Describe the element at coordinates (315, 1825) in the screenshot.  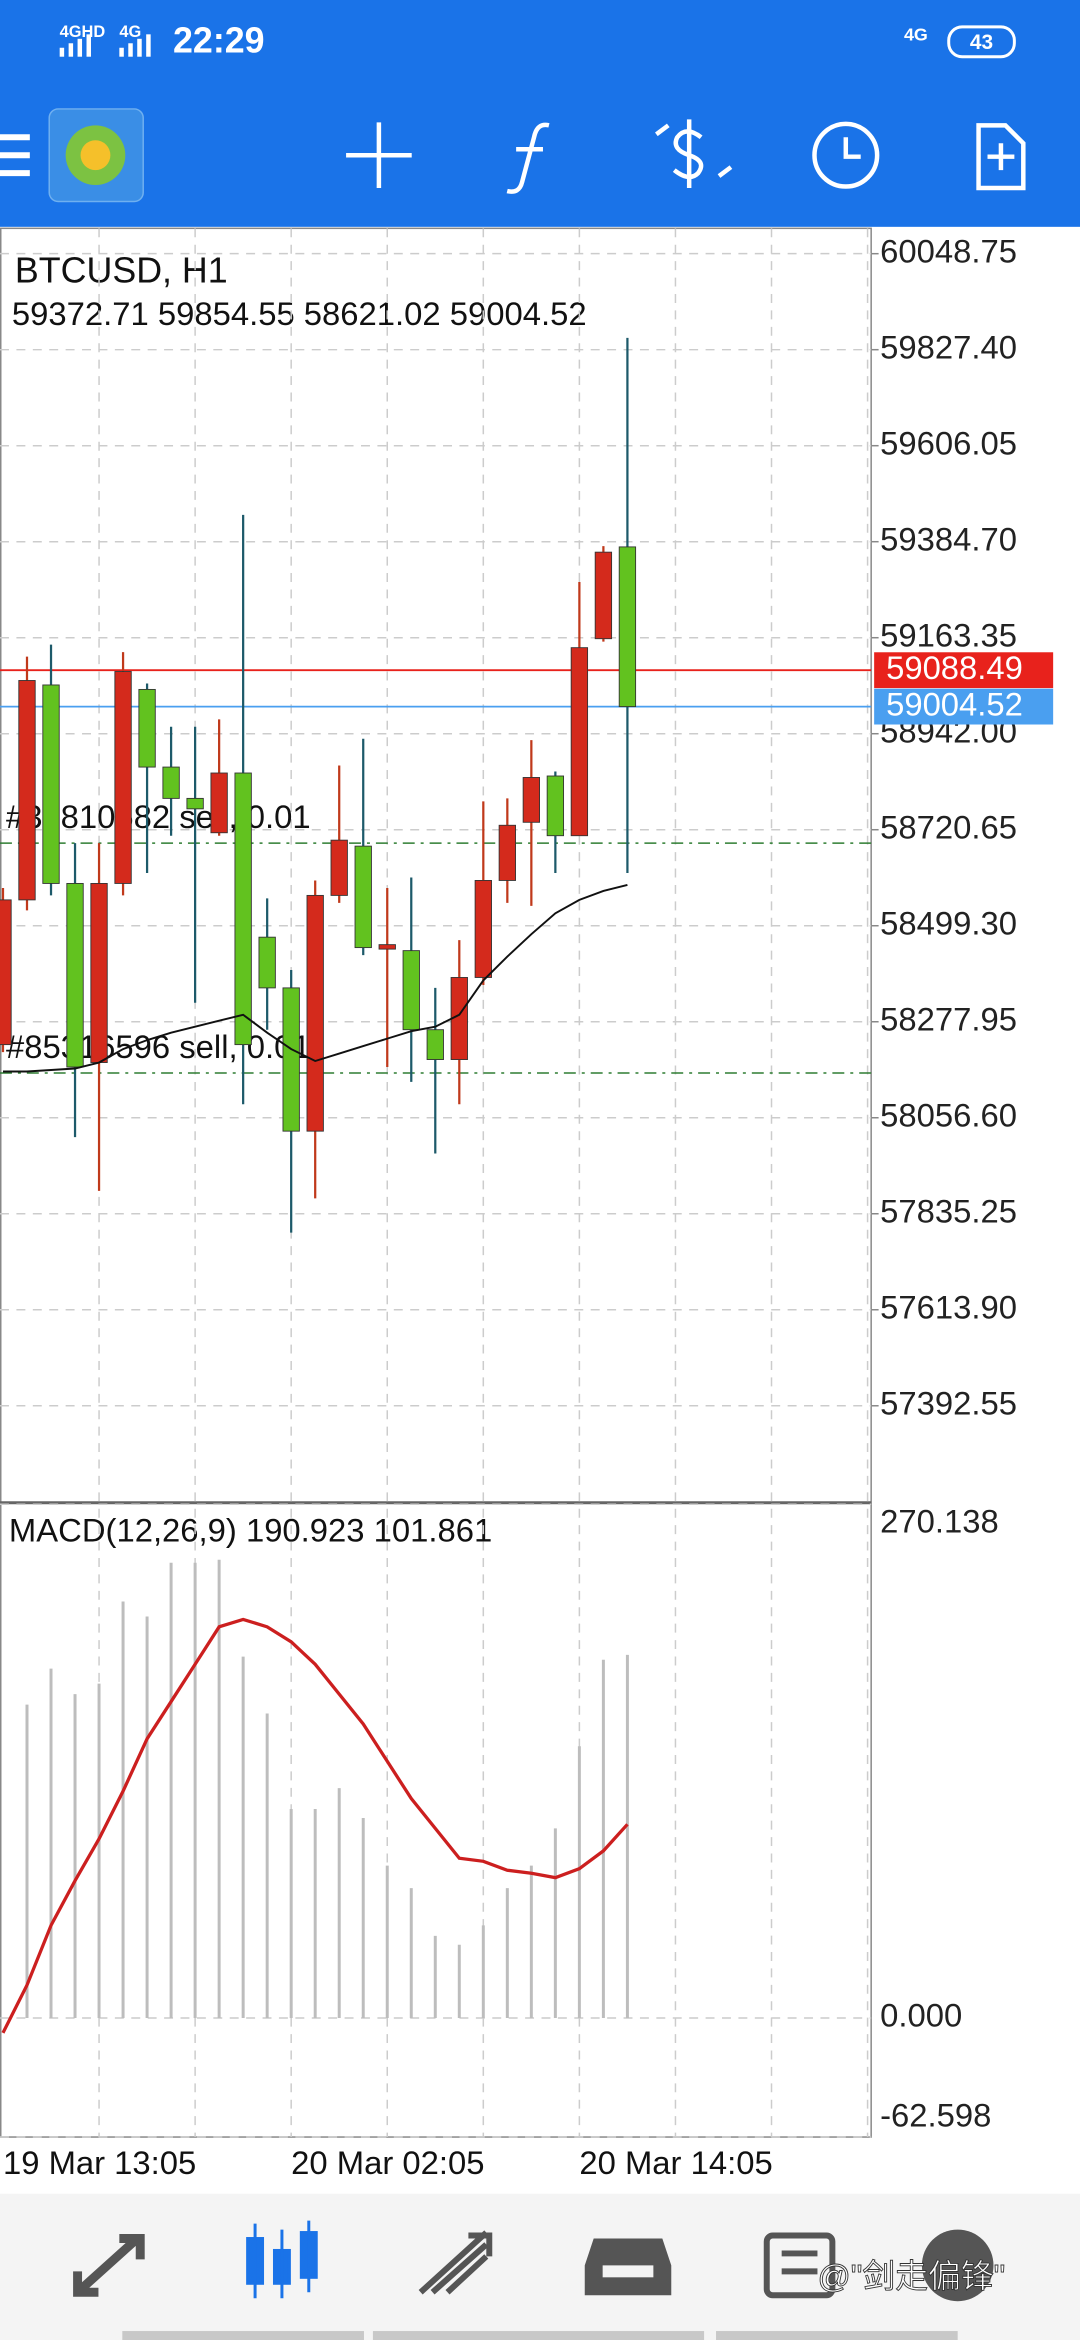
I see `macd-signal` at that location.